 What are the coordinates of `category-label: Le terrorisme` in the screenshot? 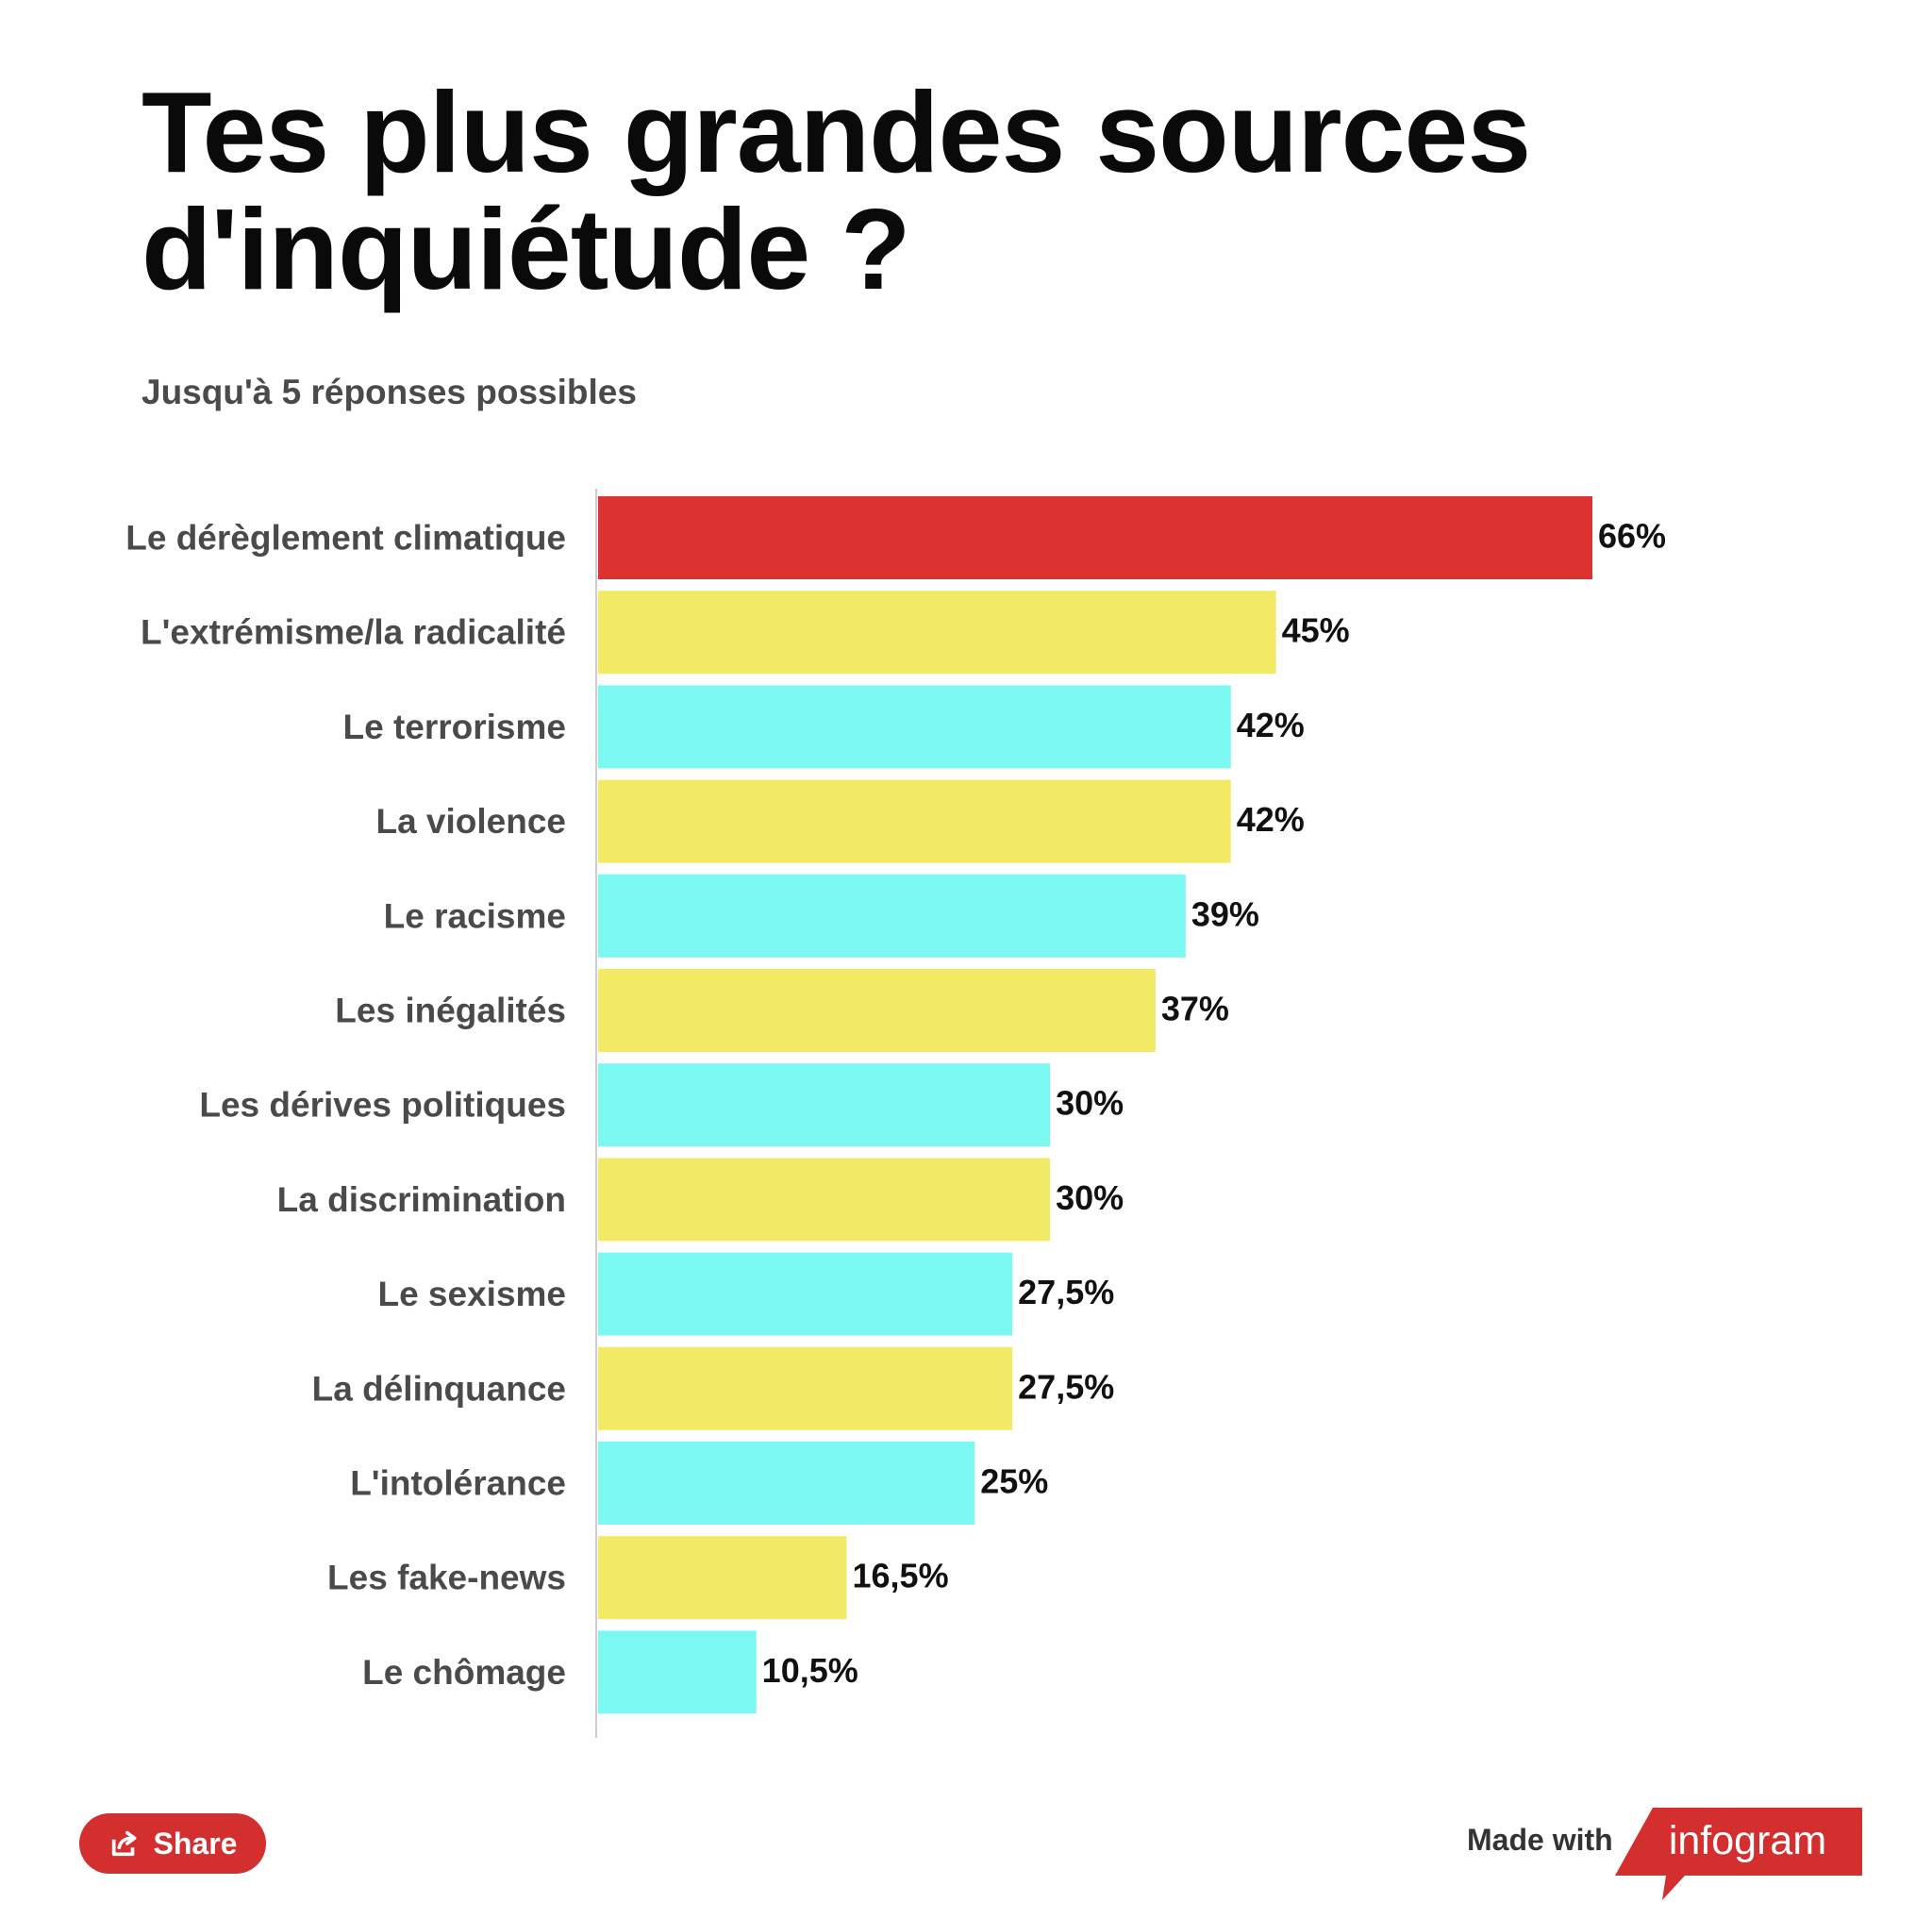 It's located at (455, 727).